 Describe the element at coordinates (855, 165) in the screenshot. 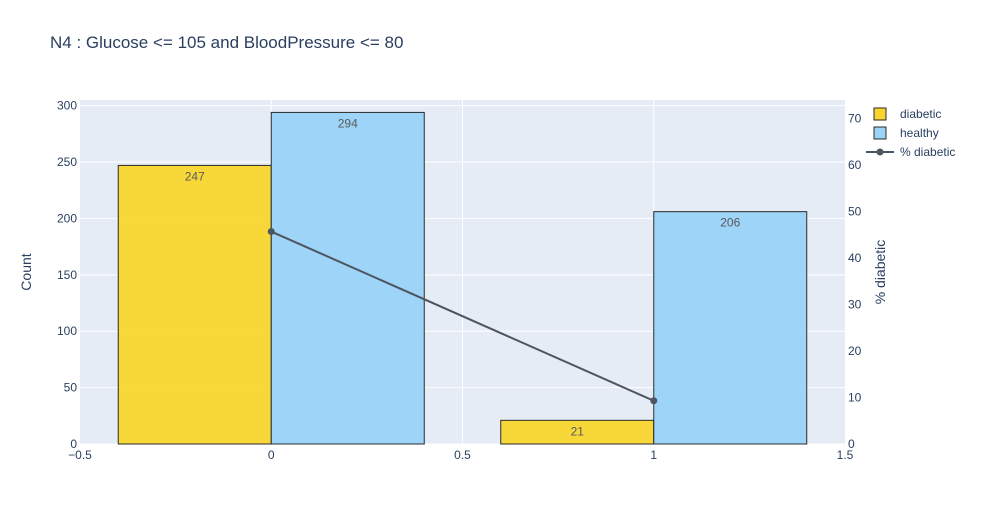

I see `y2-tick-label: 60` at that location.